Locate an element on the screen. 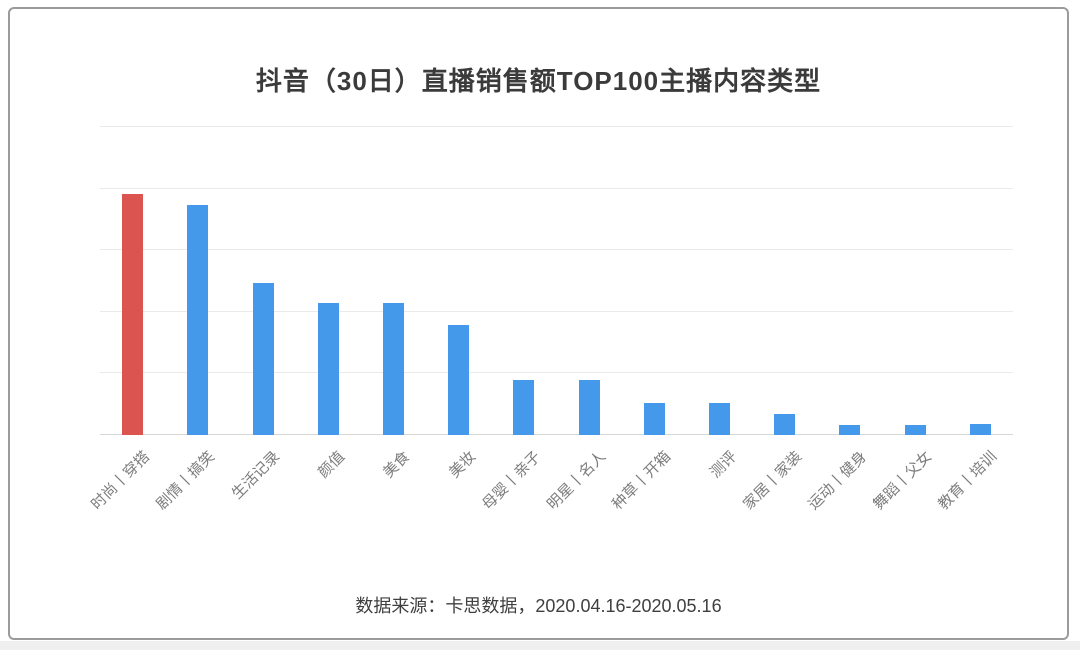 The height and width of the screenshot is (650, 1080). x-axis-label: 家居丨家装 is located at coordinates (772, 481).